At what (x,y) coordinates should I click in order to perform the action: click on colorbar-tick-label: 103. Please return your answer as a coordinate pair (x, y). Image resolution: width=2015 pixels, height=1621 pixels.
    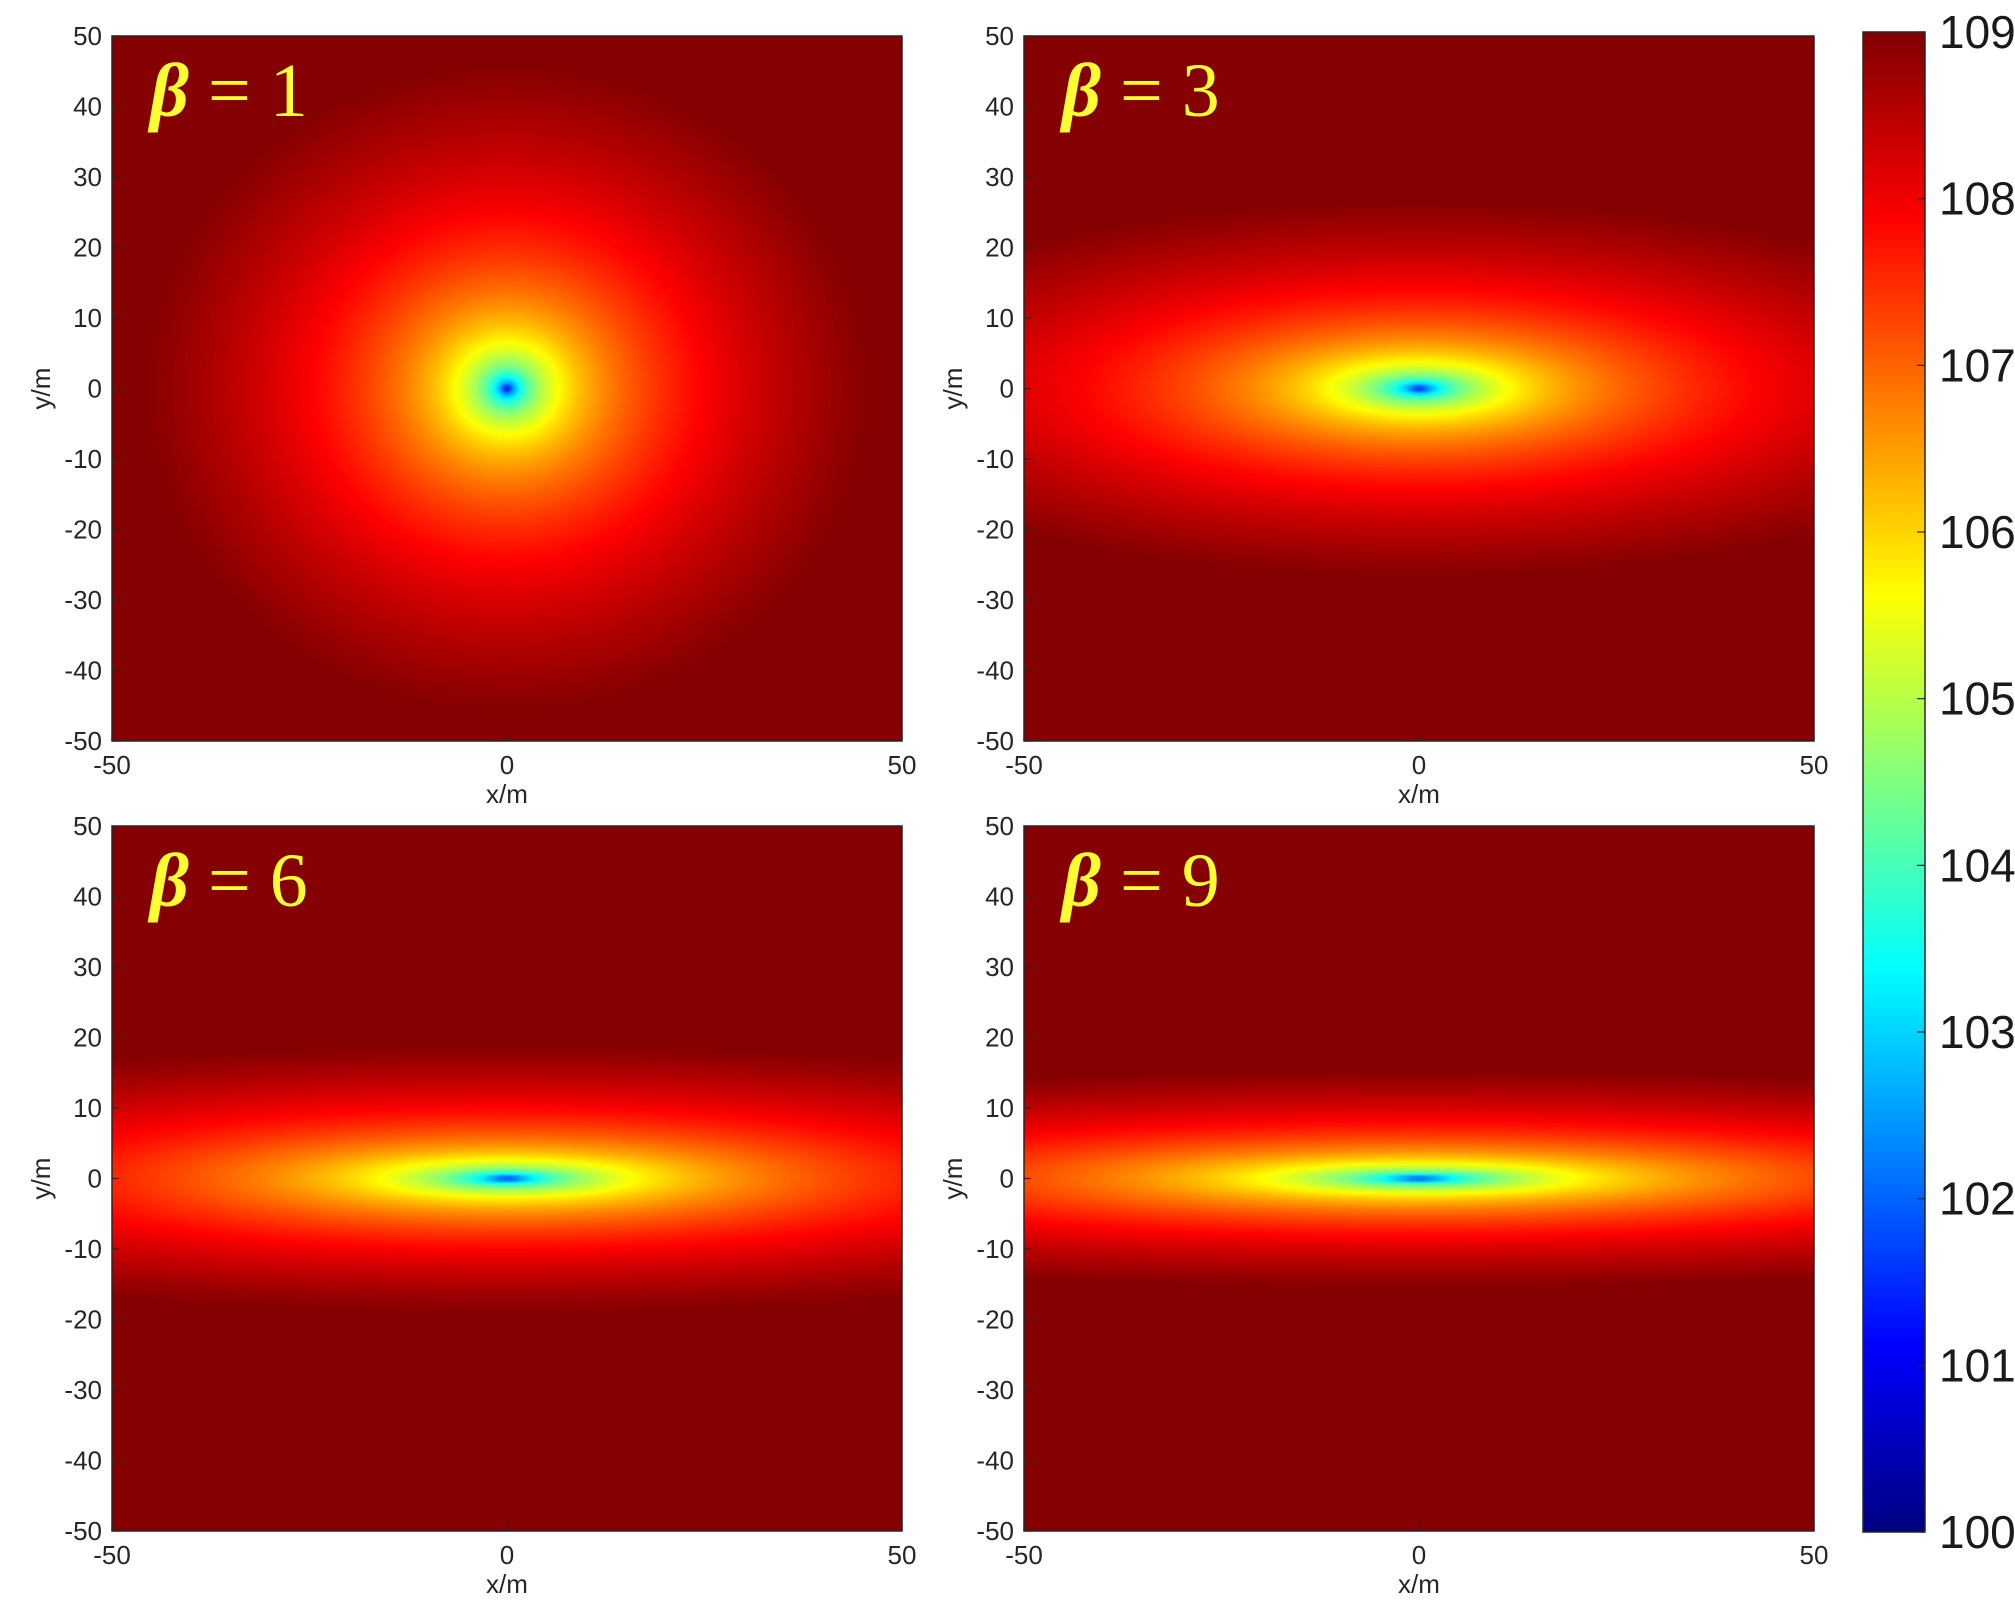
    Looking at the image, I should click on (1977, 1032).